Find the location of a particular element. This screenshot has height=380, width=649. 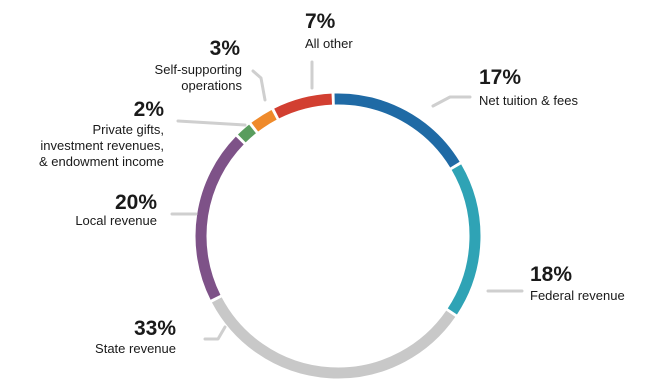

leader-self-supporting is located at coordinates (259, 85).